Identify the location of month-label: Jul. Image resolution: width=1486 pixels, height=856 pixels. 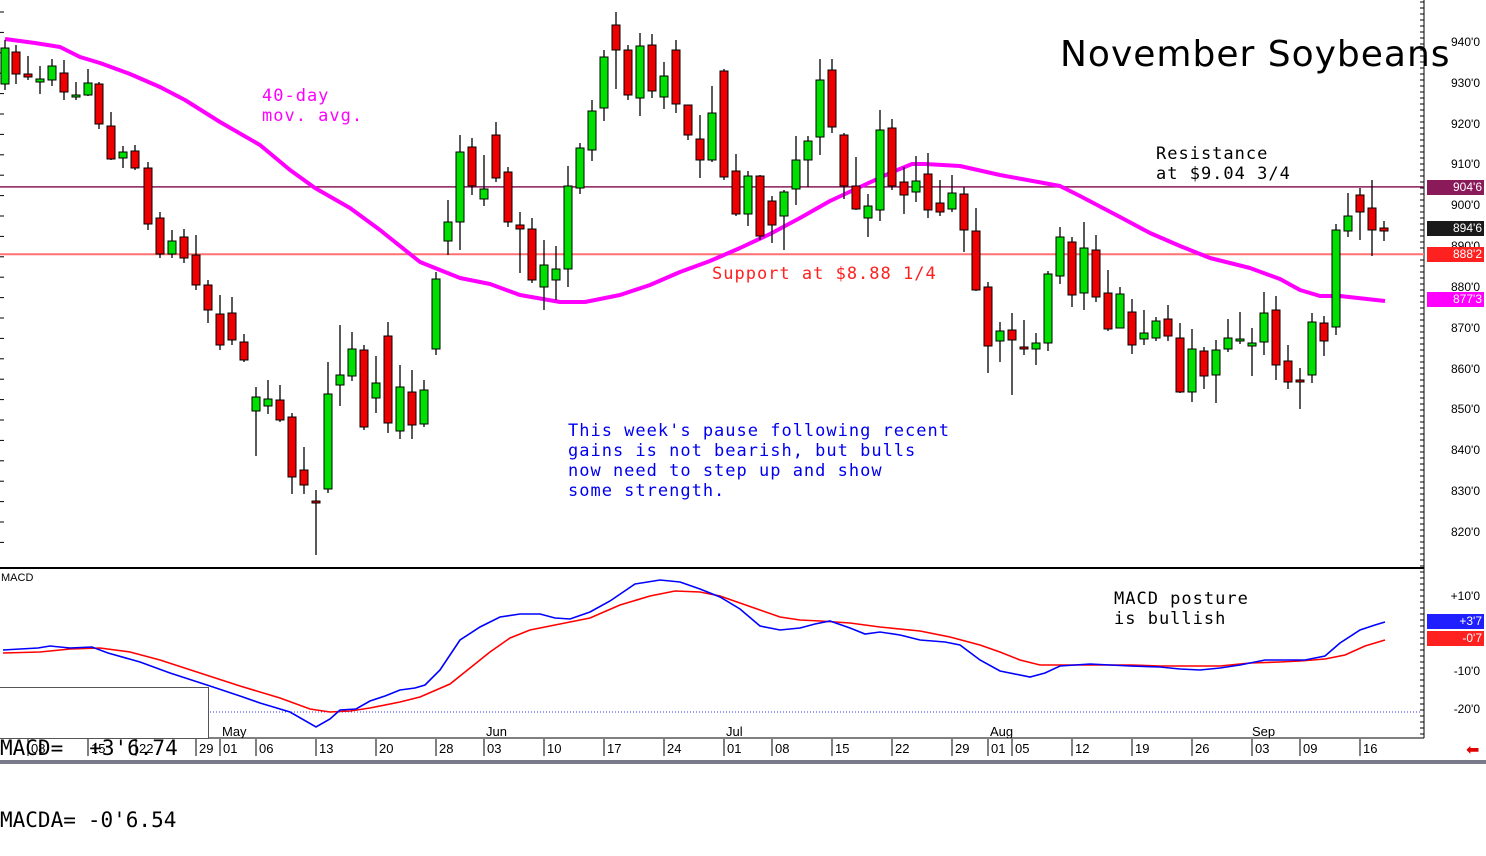
(734, 731).